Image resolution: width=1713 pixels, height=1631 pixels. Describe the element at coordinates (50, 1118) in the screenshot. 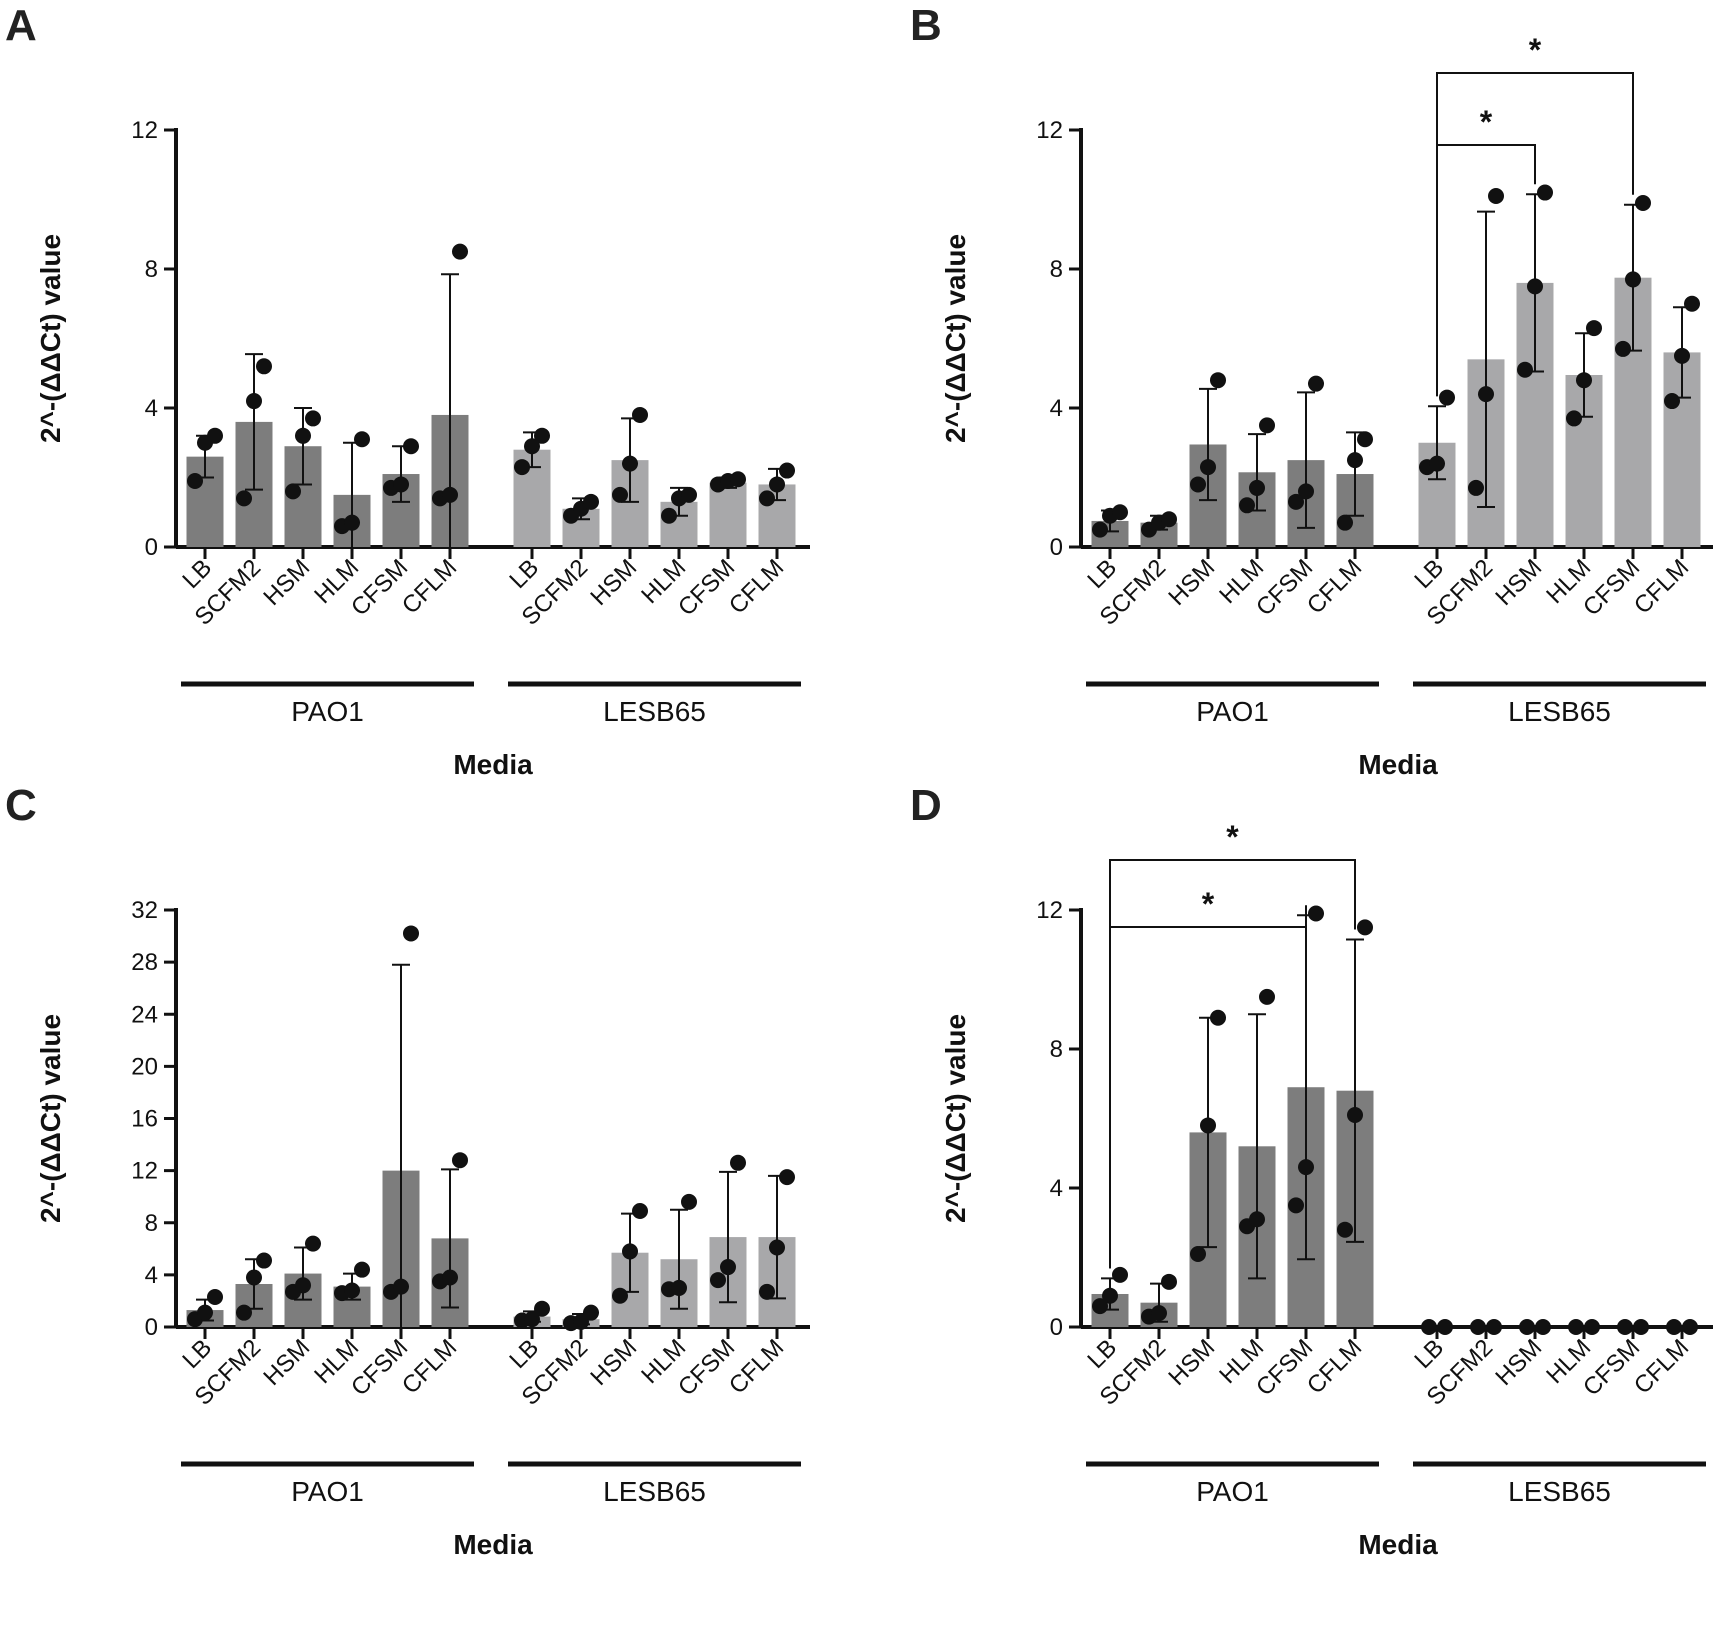

I see `y-axis-title: 2^-(ΔΔCt) value` at that location.